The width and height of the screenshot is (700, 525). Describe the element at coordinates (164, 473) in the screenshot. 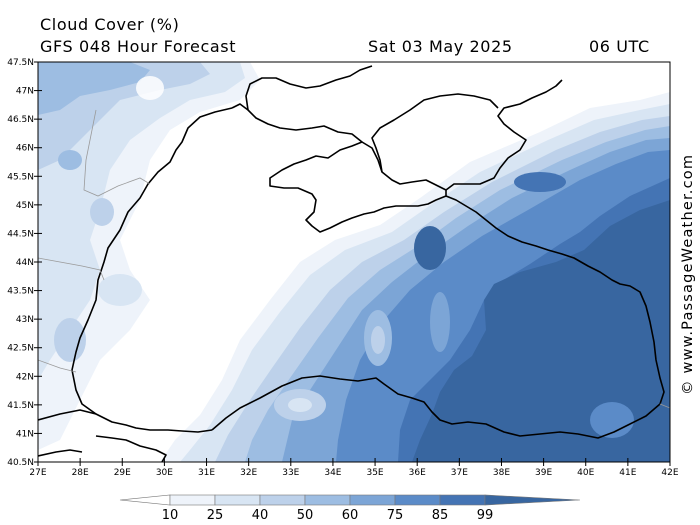

I see `lon-label: 30E` at that location.